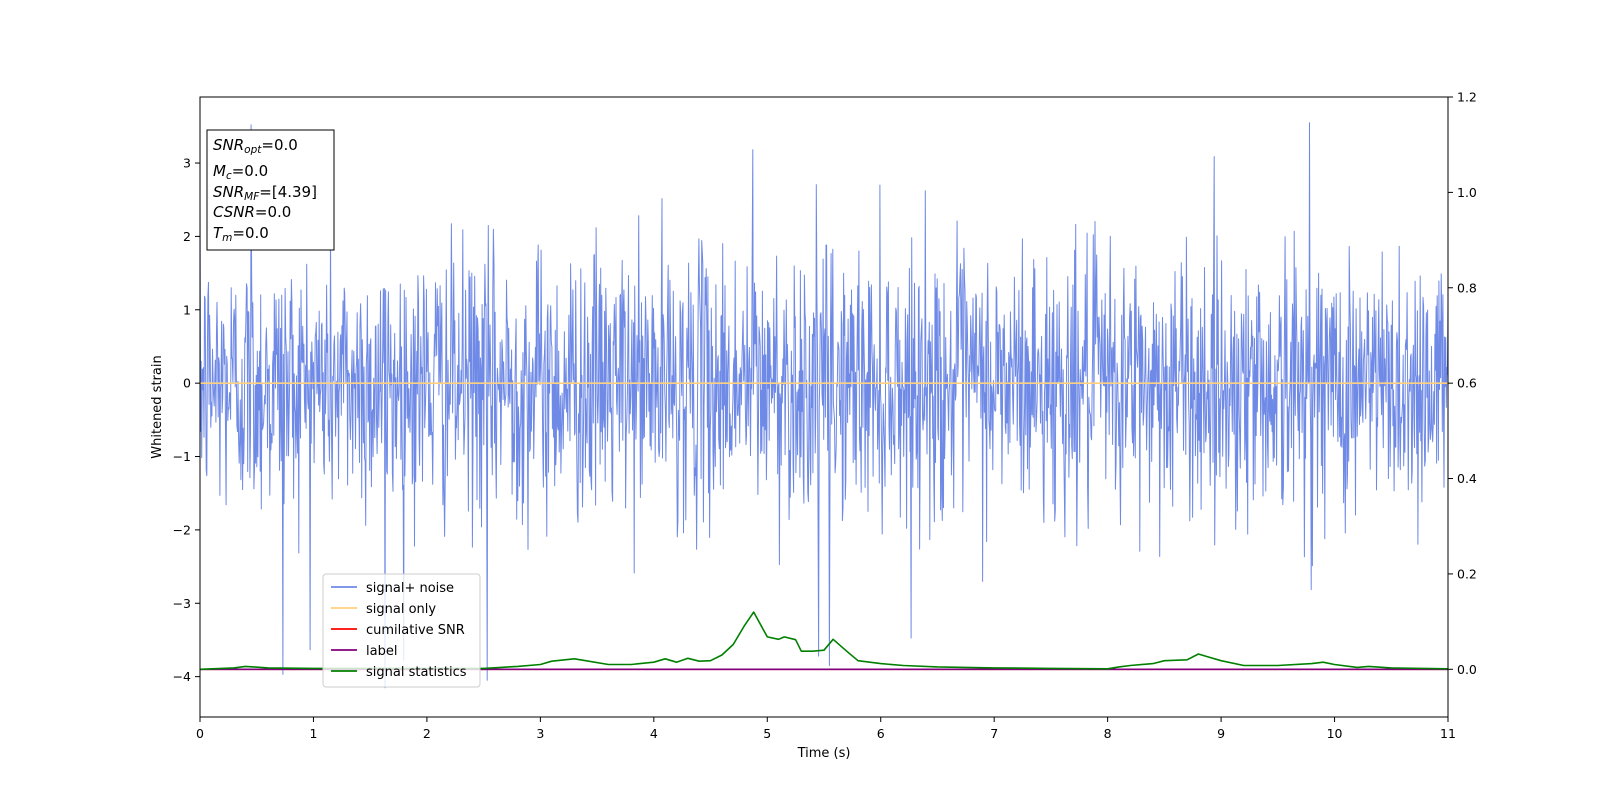 This screenshot has height=800, width=1600. What do you see at coordinates (1467, 97) in the screenshot?
I see `y2-tick-label: 1.2` at bounding box center [1467, 97].